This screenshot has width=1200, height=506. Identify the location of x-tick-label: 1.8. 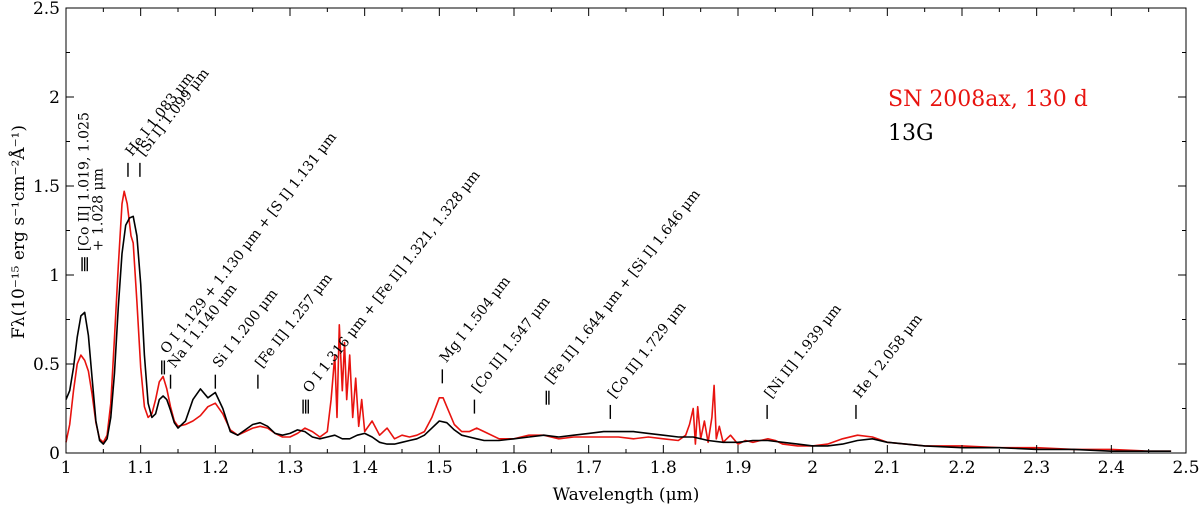
(663, 468).